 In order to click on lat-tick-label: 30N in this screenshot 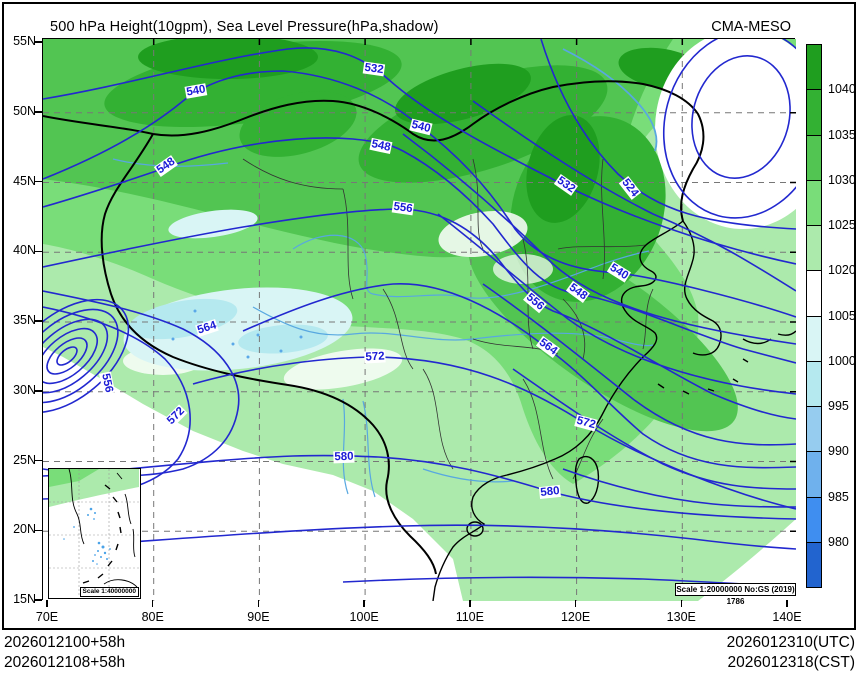, I will do `click(24, 389)`.